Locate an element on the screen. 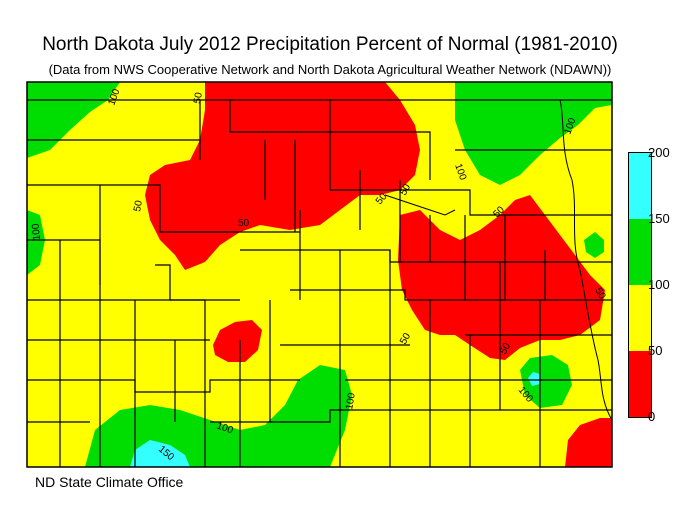  legend-tick-0: 0 is located at coordinates (652, 416).